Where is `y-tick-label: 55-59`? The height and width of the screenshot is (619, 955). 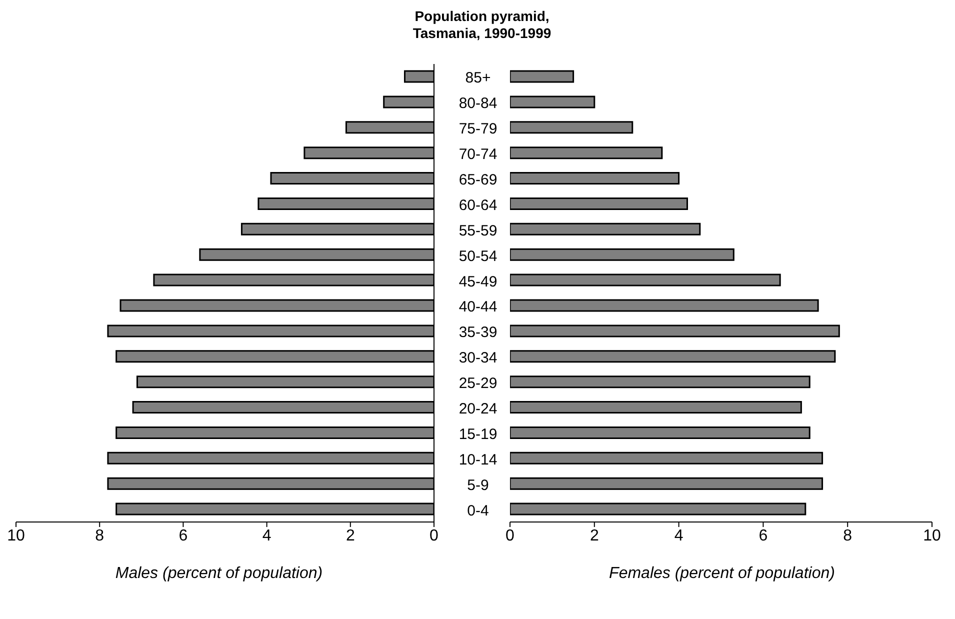
y-tick-label: 55-59 is located at coordinates (478, 231).